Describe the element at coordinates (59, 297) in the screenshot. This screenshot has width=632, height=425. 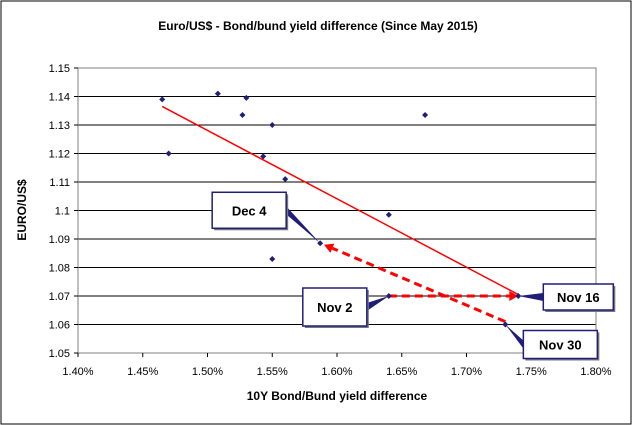
I see `y-tick-label: 1.07` at that location.